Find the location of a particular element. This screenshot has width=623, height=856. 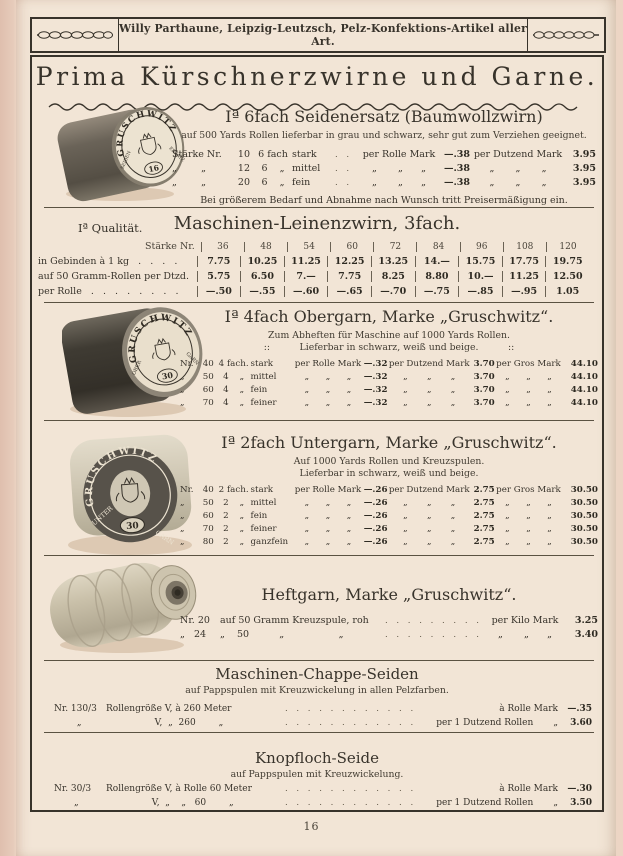

table-cell: „ „ is located at coordinates (189, 168).